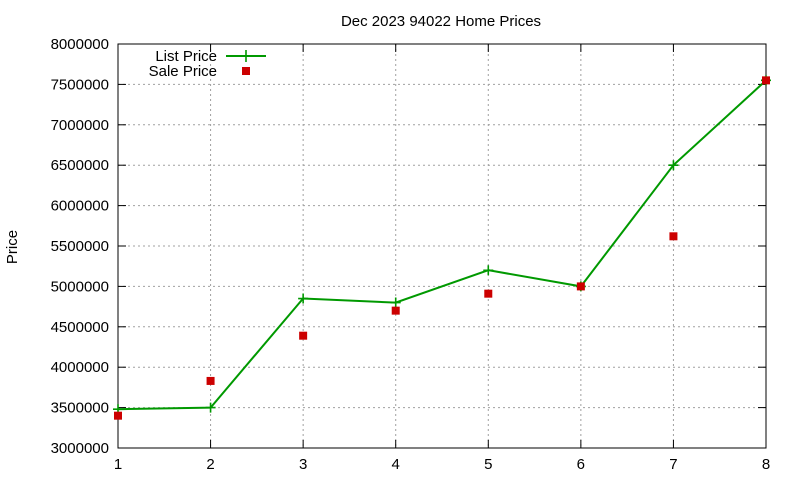 The height and width of the screenshot is (480, 800). I want to click on y-tick-label: 4000000, so click(80, 367).